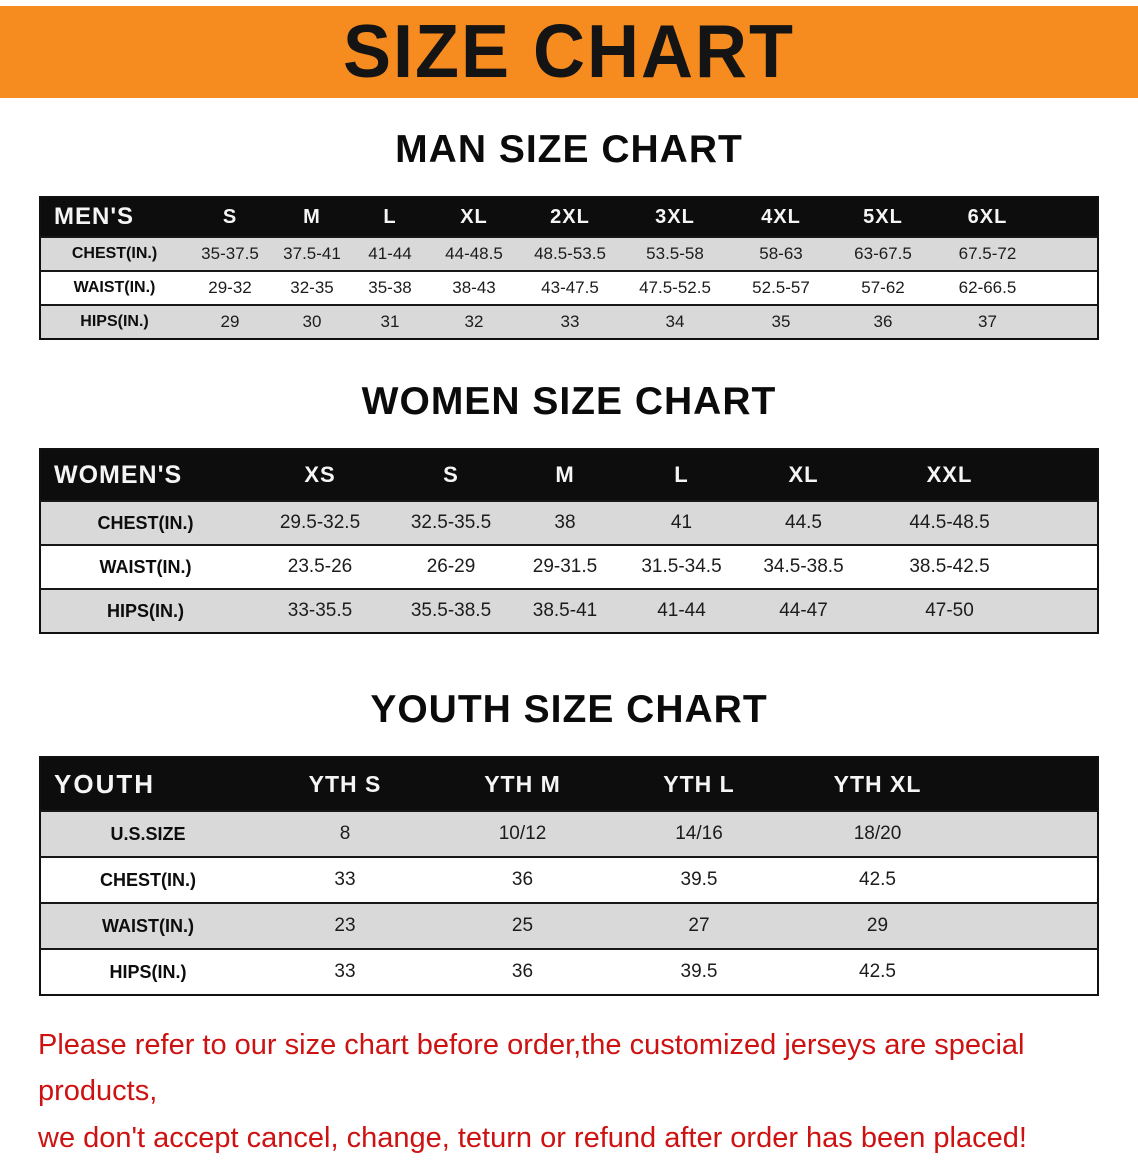 The height and width of the screenshot is (1161, 1138). What do you see at coordinates (987, 321) in the screenshot?
I see `size-value: 37` at bounding box center [987, 321].